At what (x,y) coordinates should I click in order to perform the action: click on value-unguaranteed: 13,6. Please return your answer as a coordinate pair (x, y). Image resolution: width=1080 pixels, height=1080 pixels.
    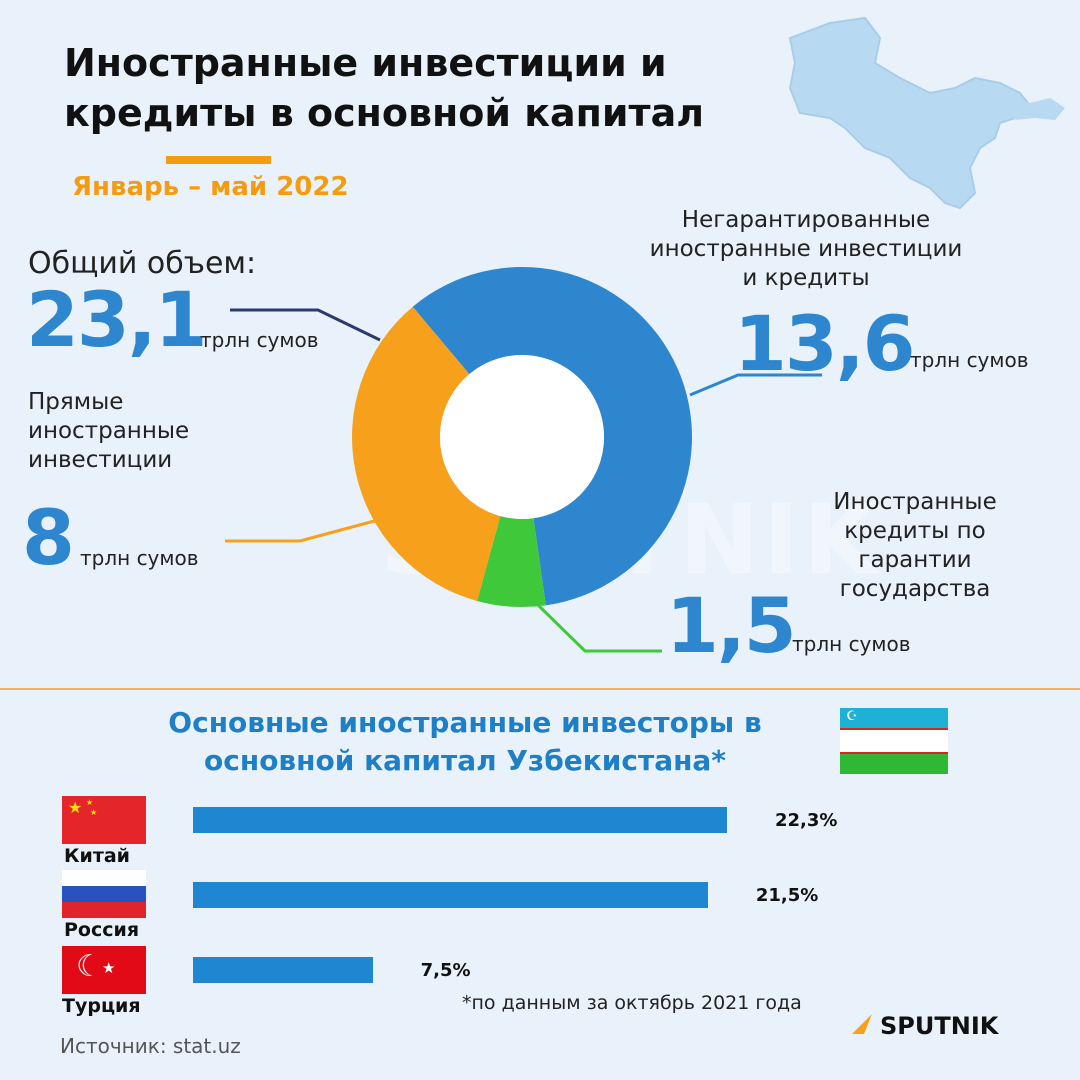
    Looking at the image, I should click on (825, 343).